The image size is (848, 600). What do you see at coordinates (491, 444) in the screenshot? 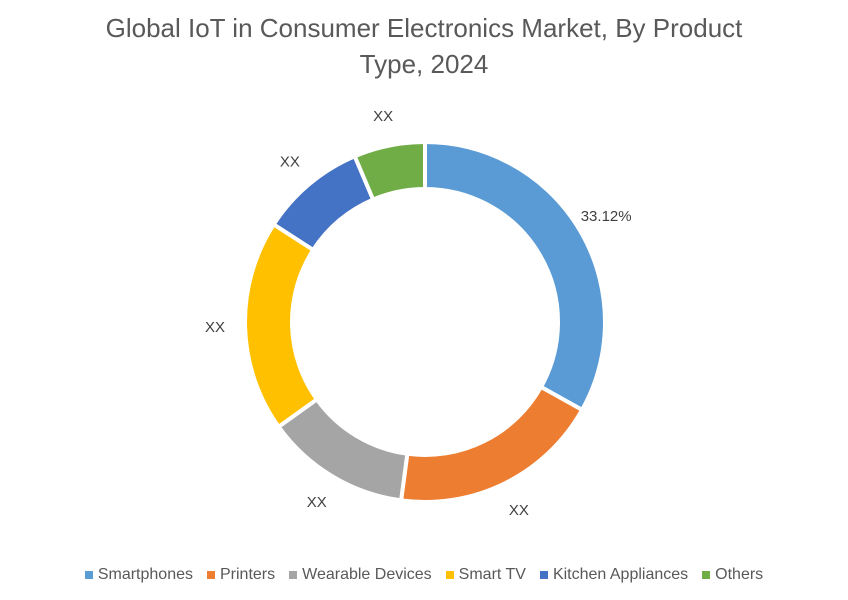
I see `donut-slice-printers` at bounding box center [491, 444].